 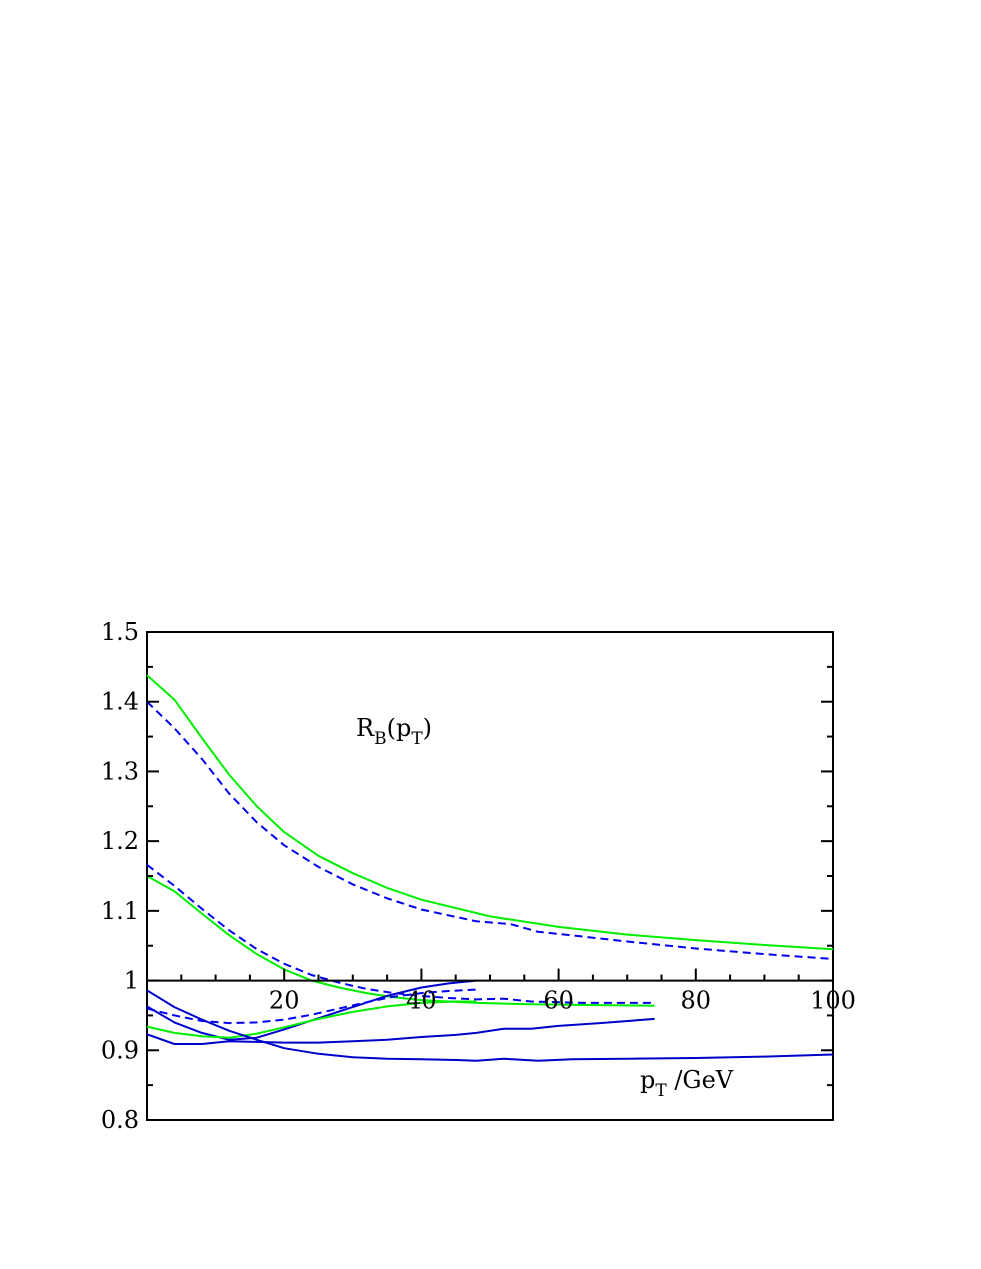 I want to click on label-layer: RB(pT) pT /GeV, so click(x=545, y=907).